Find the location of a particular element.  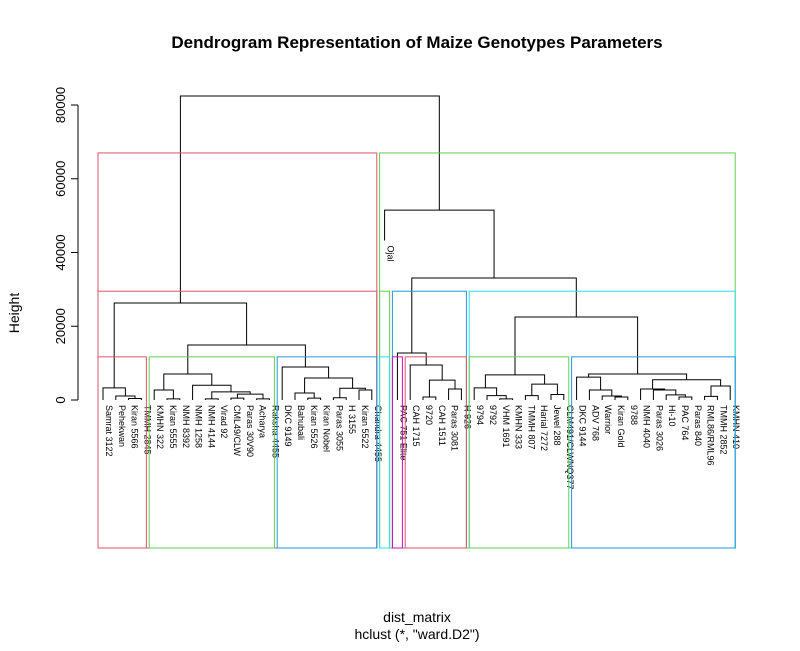

leaf-label: NMH 1258 is located at coordinates (199, 426).